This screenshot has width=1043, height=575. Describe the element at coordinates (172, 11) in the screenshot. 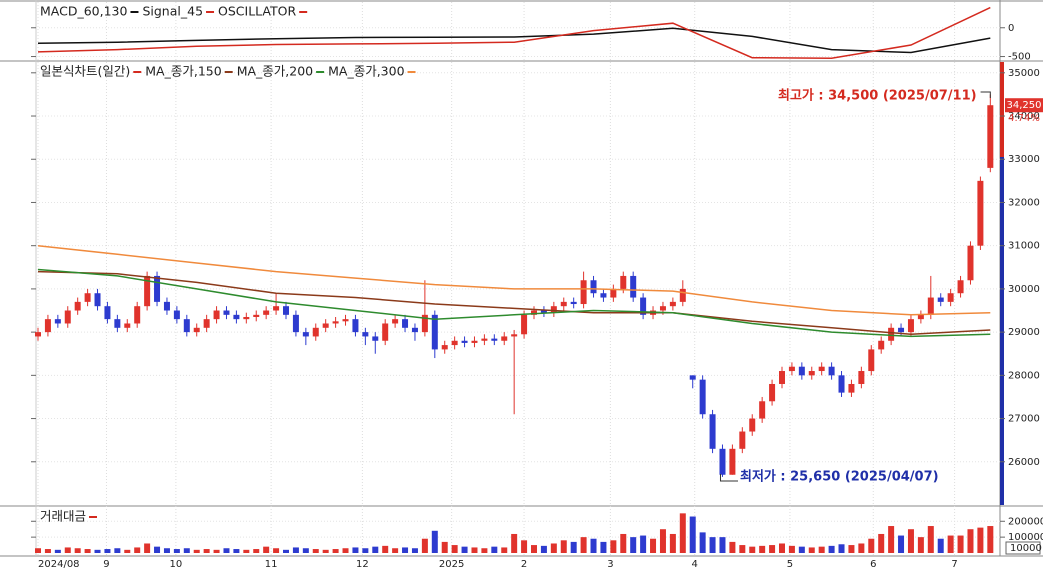

I see `legend-label: Signal_45` at that location.